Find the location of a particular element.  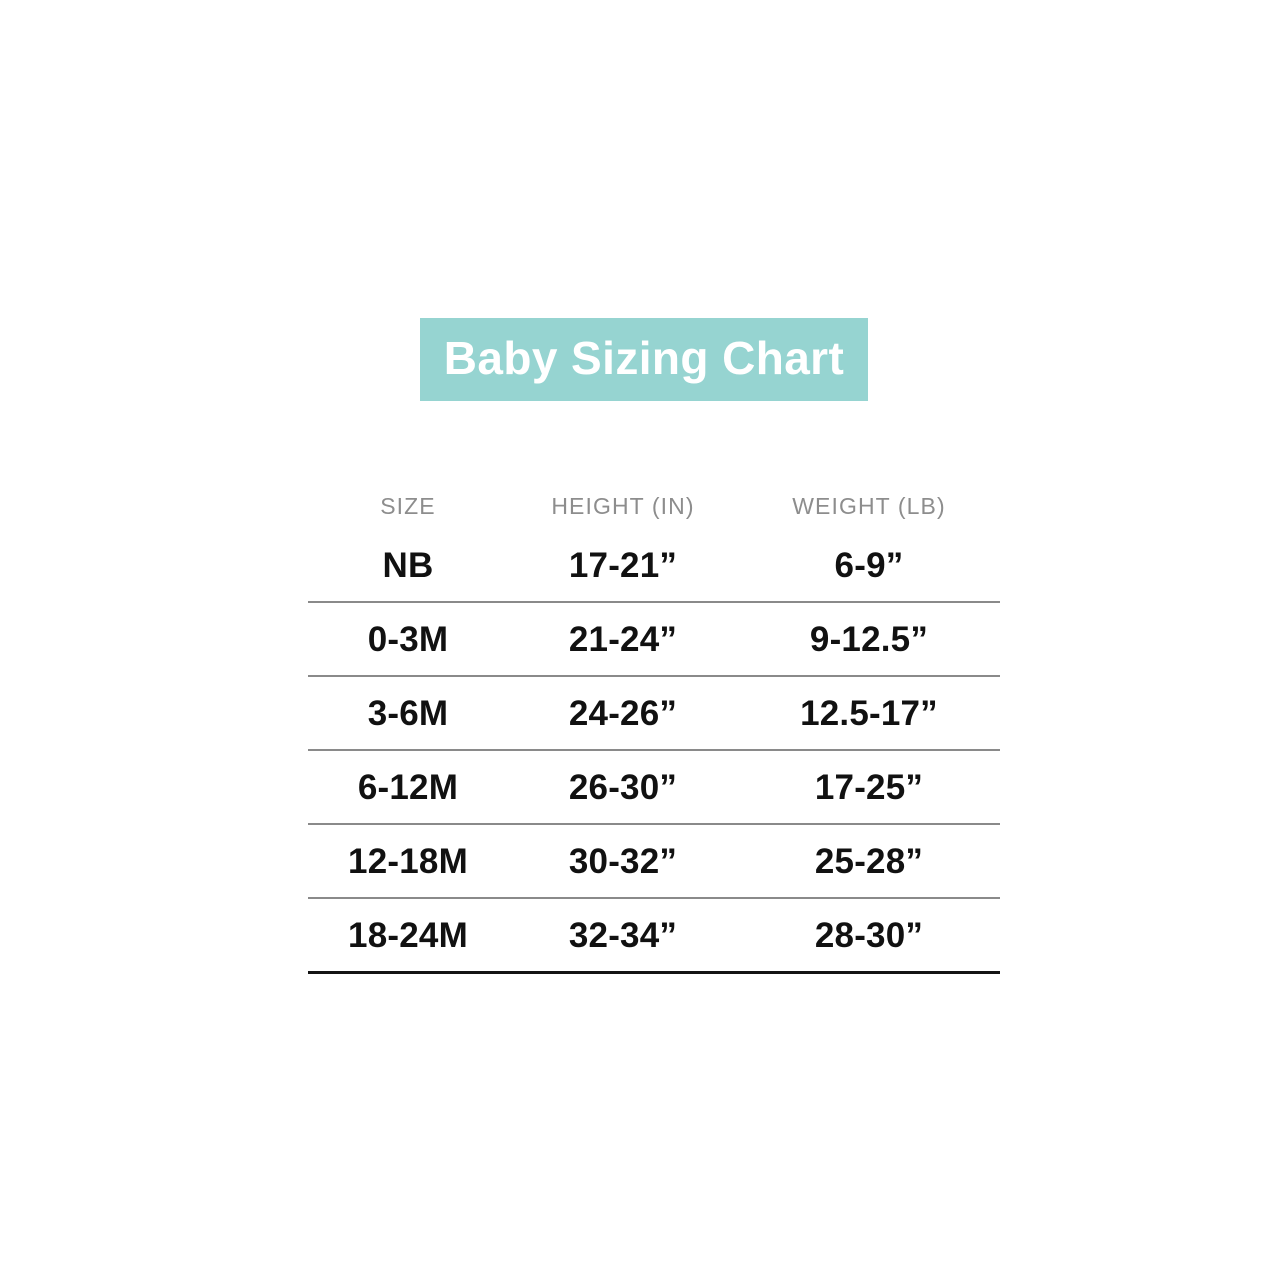

column-header-size: SIZE is located at coordinates (408, 505).